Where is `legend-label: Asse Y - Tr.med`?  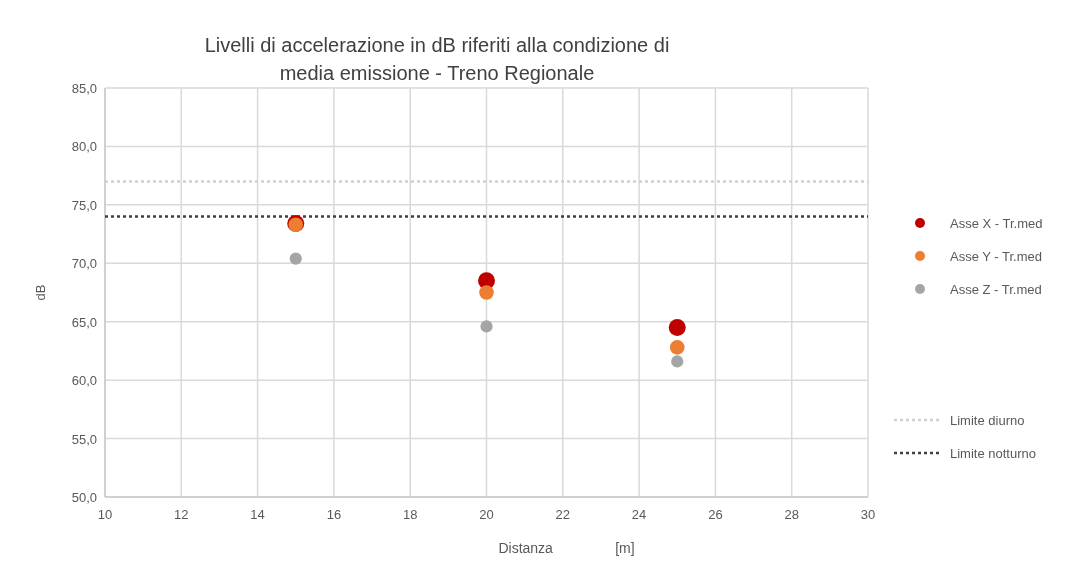 legend-label: Asse Y - Tr.med is located at coordinates (996, 256).